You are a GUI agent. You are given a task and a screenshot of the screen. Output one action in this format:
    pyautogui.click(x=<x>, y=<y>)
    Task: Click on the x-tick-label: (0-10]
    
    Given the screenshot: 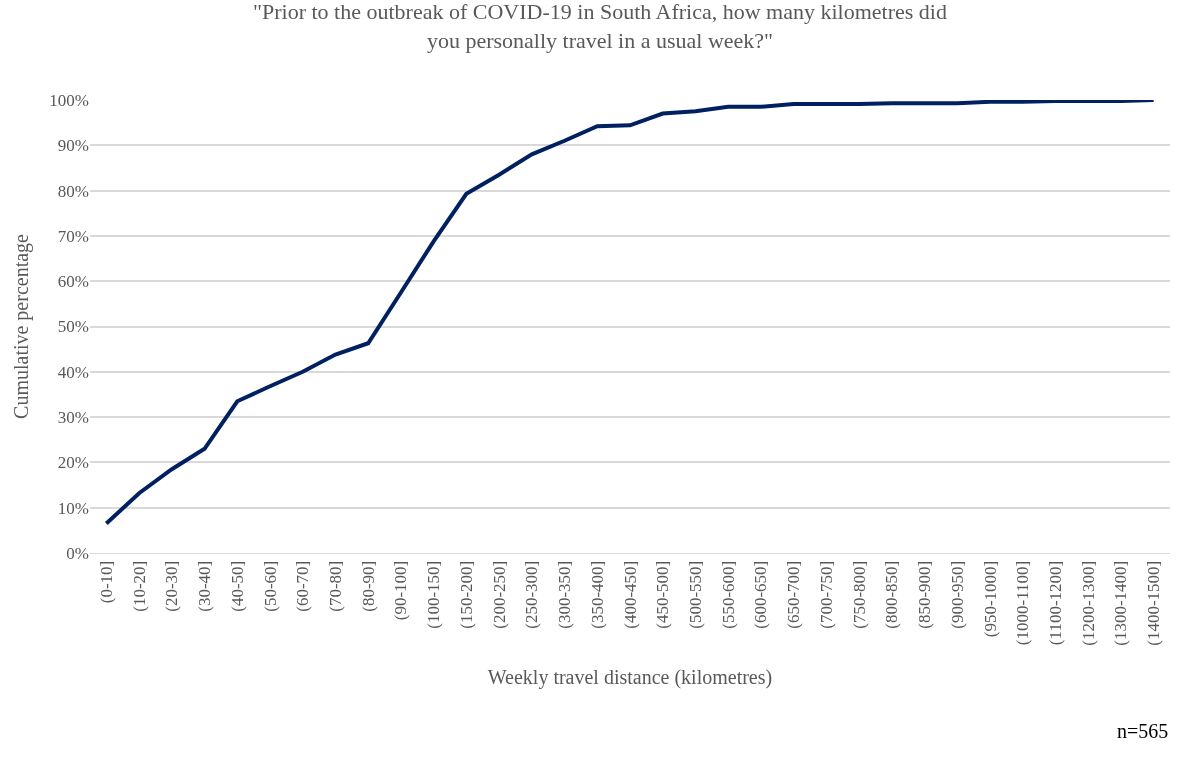 What is the action you would take?
    pyautogui.click(x=106, y=582)
    